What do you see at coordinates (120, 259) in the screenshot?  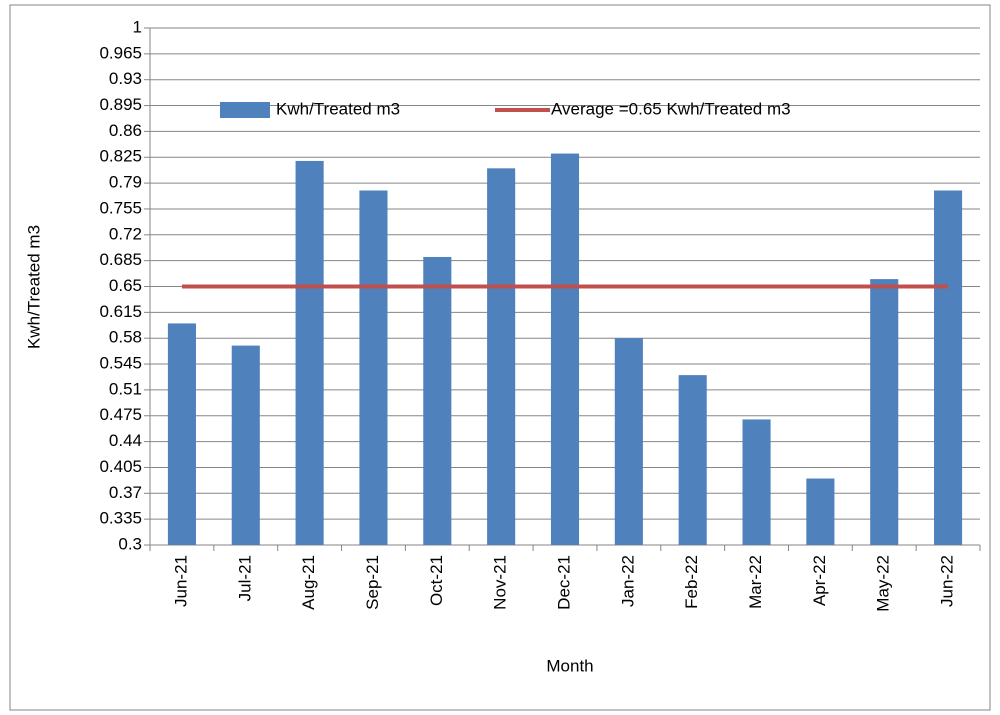 I see `y-tick-label: 0.685` at bounding box center [120, 259].